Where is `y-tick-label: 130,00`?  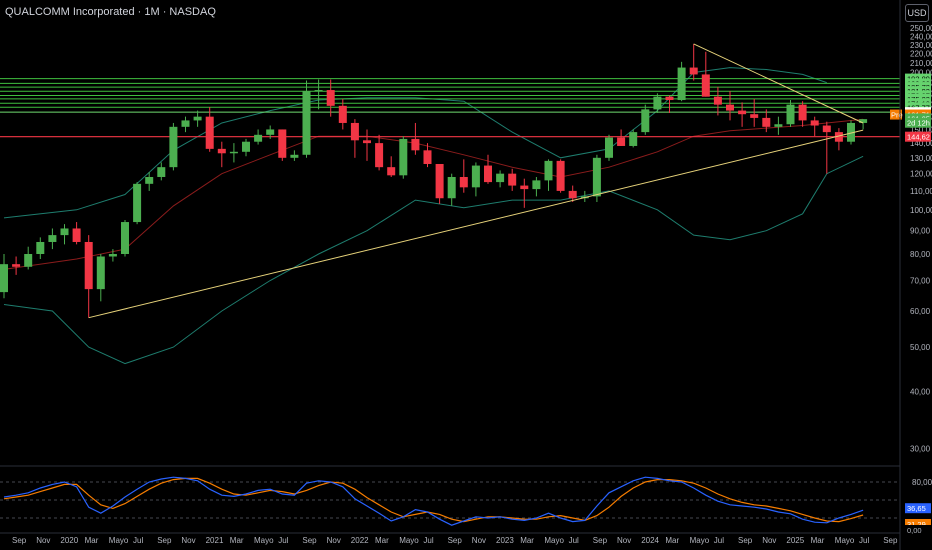 y-tick-label: 130,00 is located at coordinates (921, 158).